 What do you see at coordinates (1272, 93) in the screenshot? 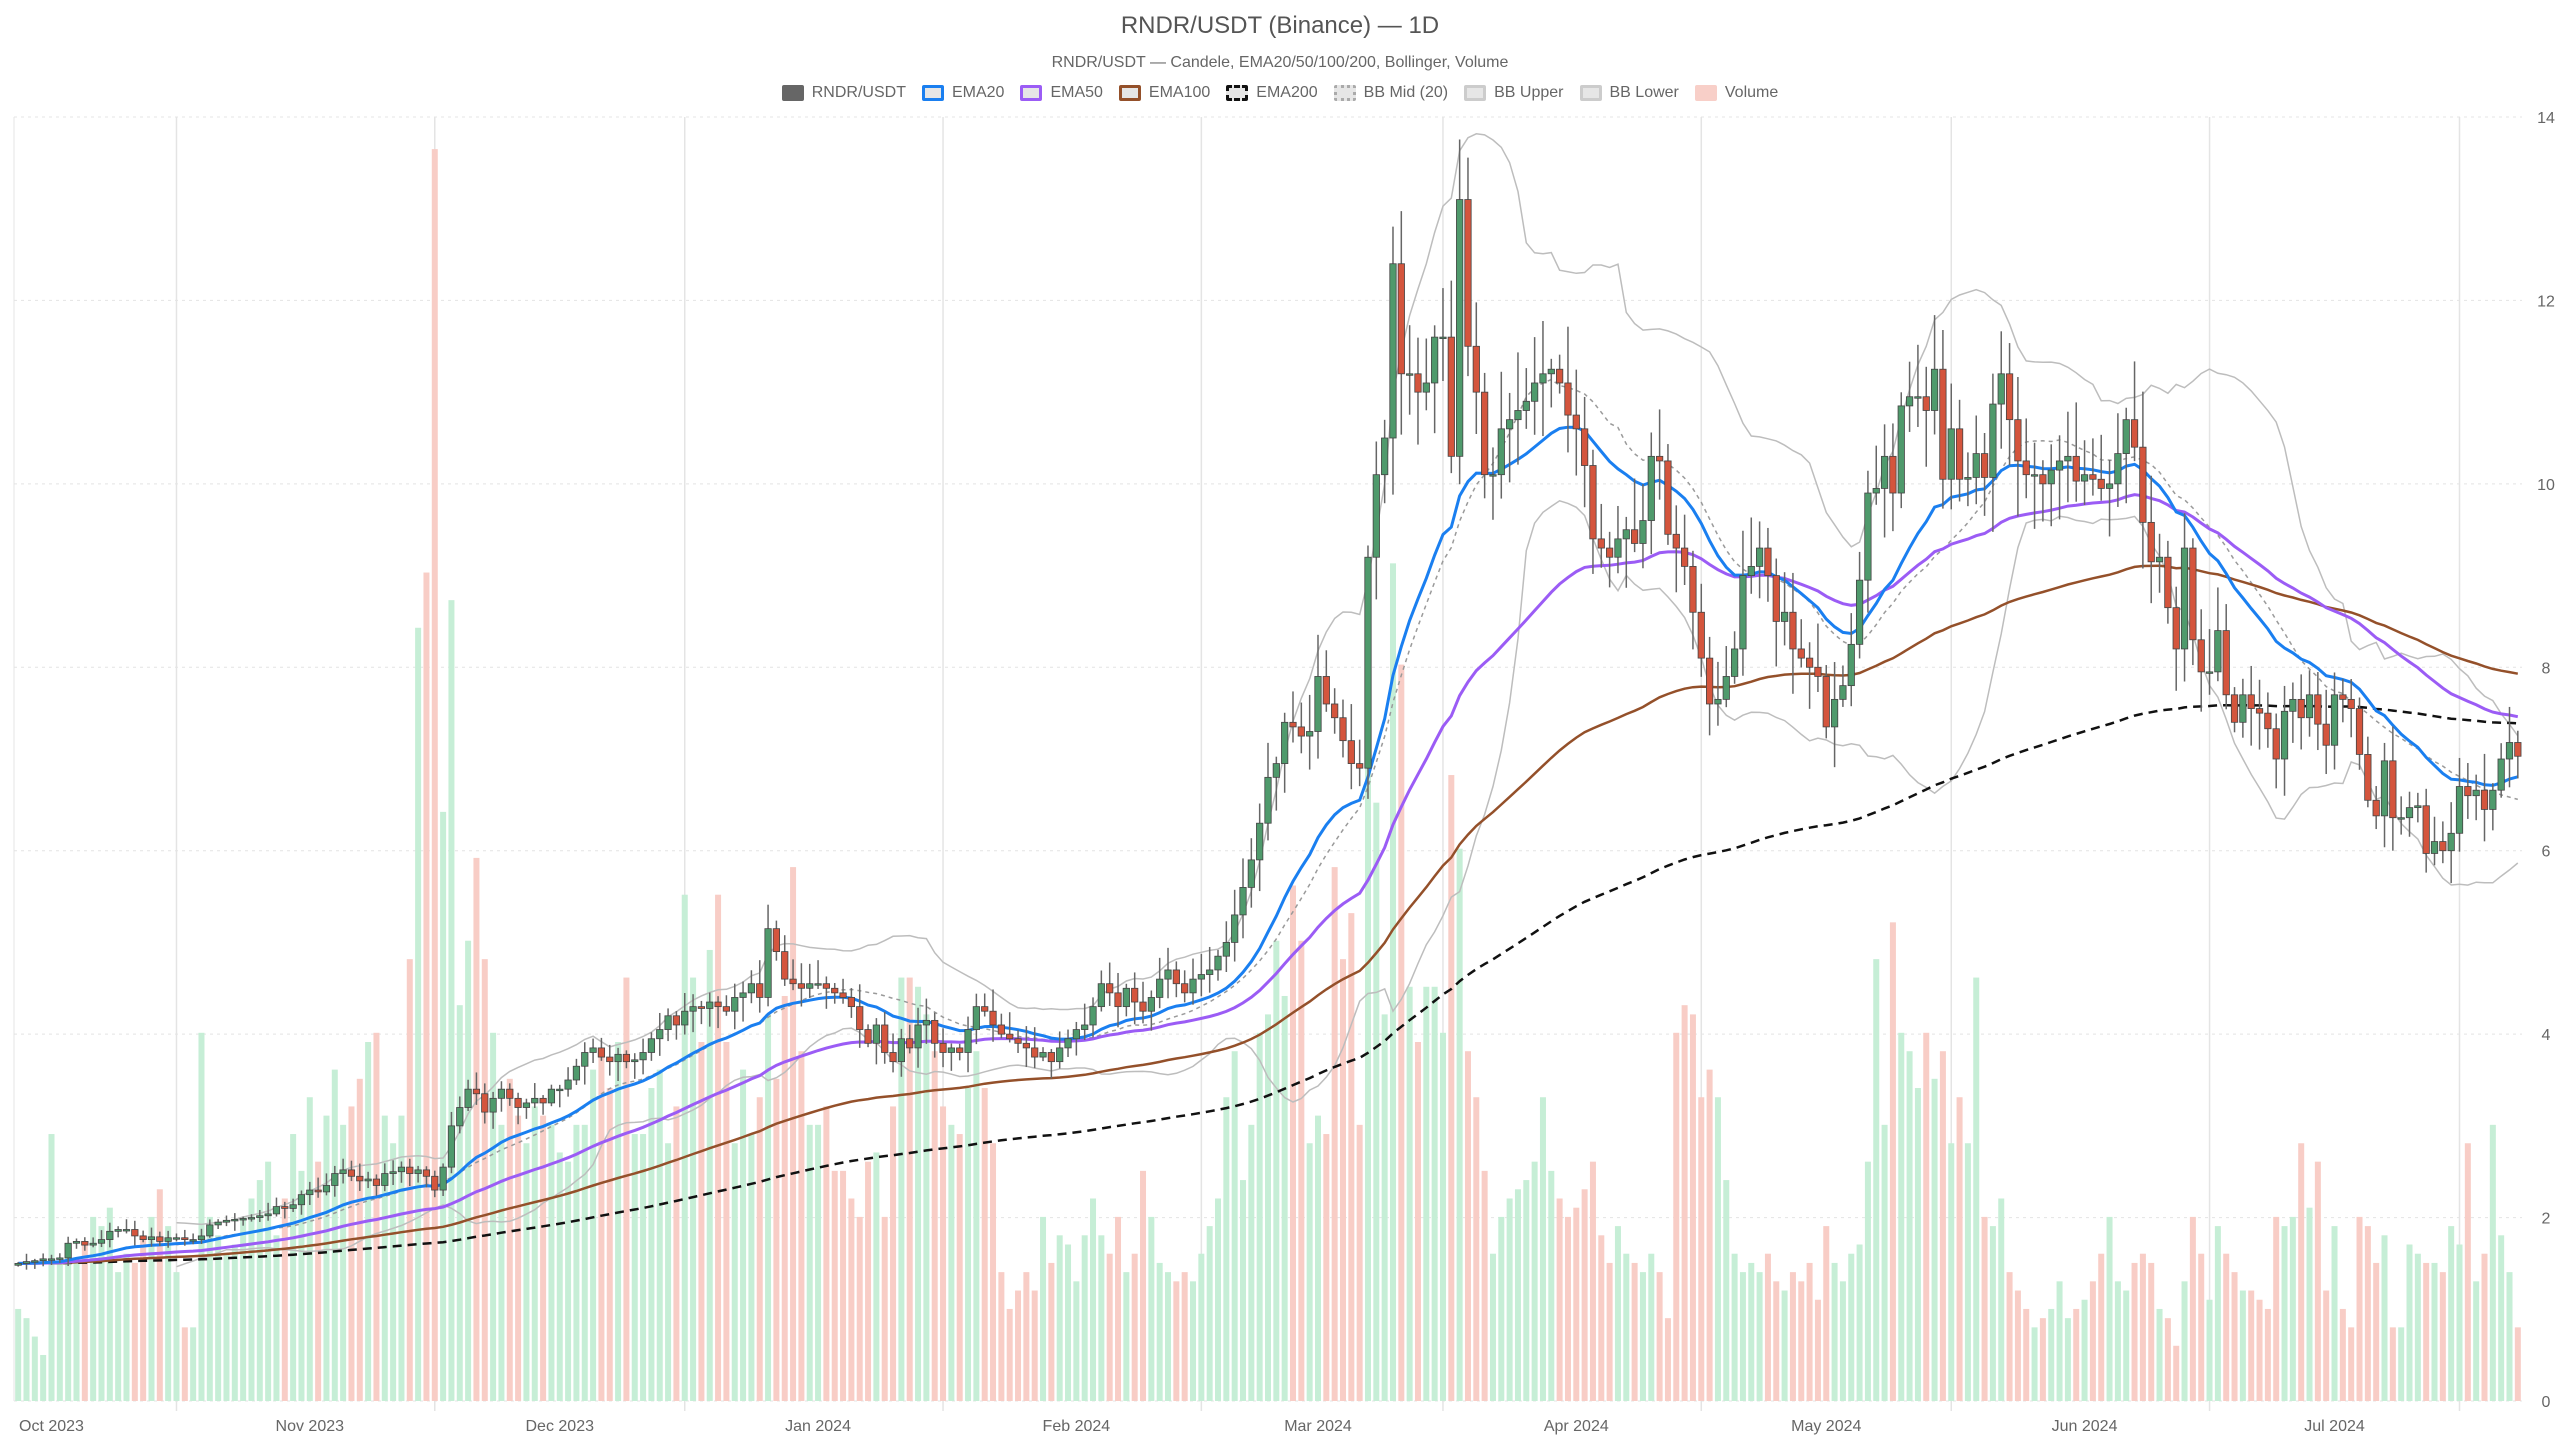
I see `legend-item: EMA200` at bounding box center [1272, 93].